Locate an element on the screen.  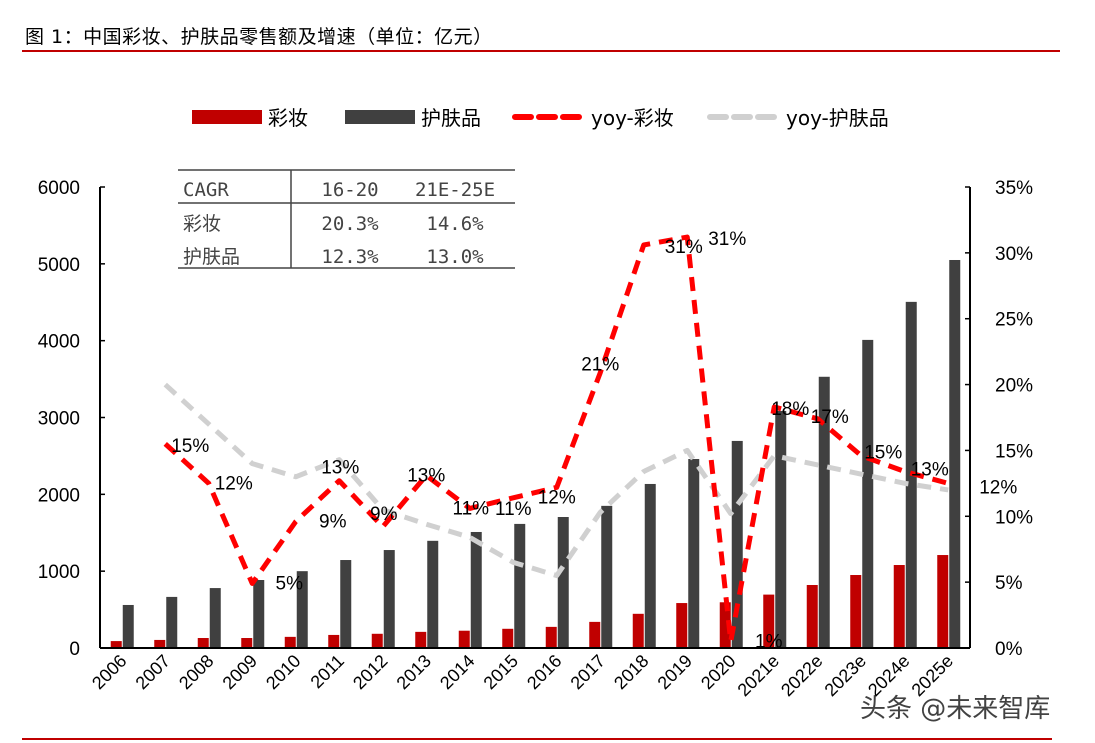
data-label: 18% is located at coordinates (790, 409).